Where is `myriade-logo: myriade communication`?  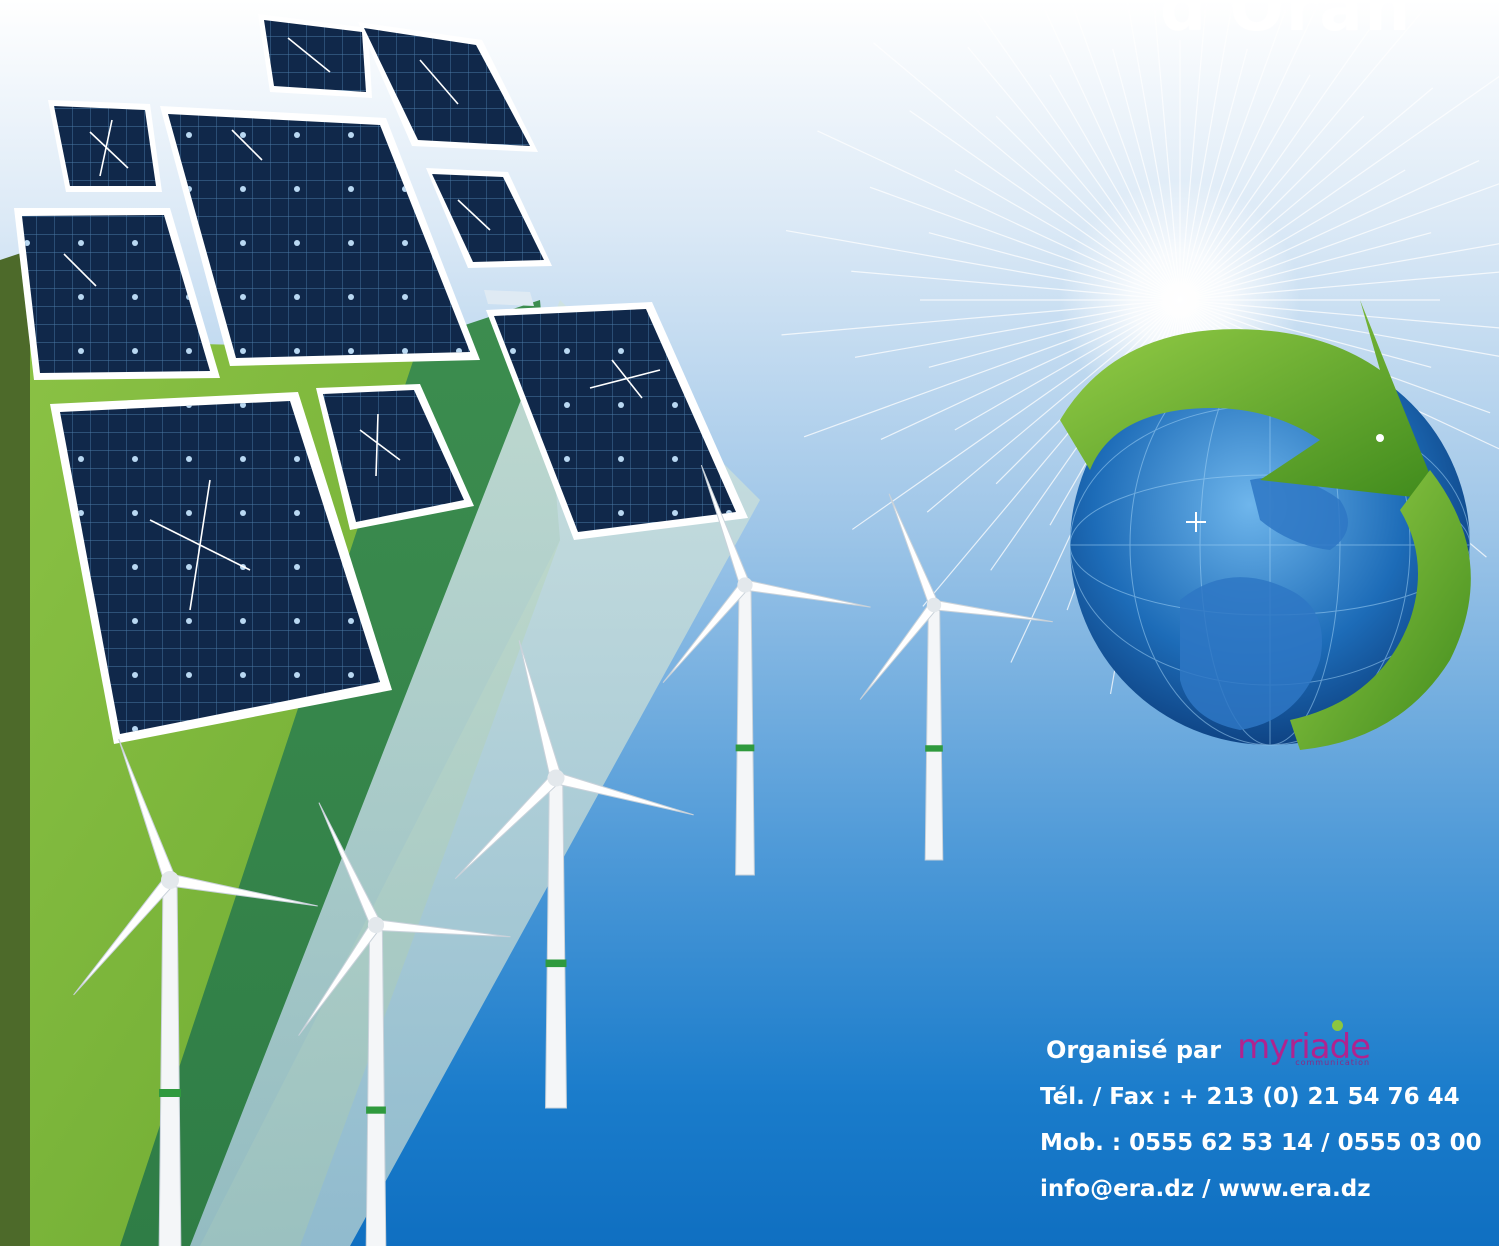 myriade-logo: myriade communication is located at coordinates (1304, 1043).